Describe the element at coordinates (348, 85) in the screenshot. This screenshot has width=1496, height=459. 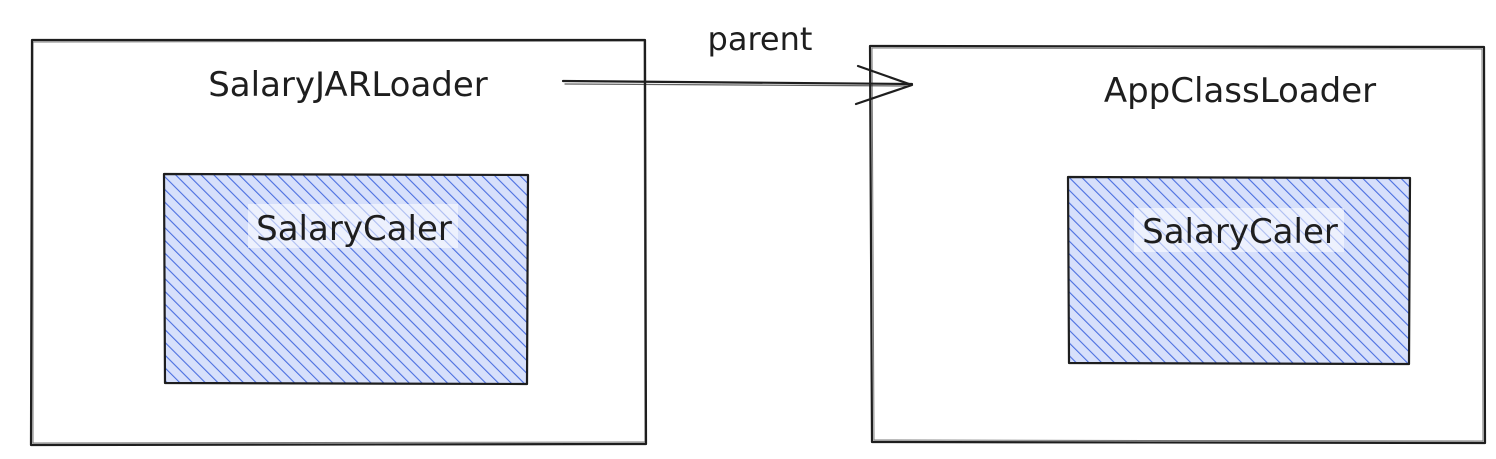
I see `loader-title-salary-jar: SalaryJARLoader` at that location.